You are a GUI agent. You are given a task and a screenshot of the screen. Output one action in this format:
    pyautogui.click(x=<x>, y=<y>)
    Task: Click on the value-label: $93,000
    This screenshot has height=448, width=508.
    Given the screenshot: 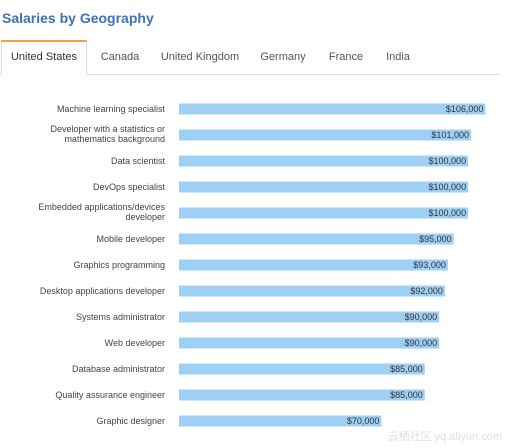 What is the action you would take?
    pyautogui.click(x=429, y=265)
    